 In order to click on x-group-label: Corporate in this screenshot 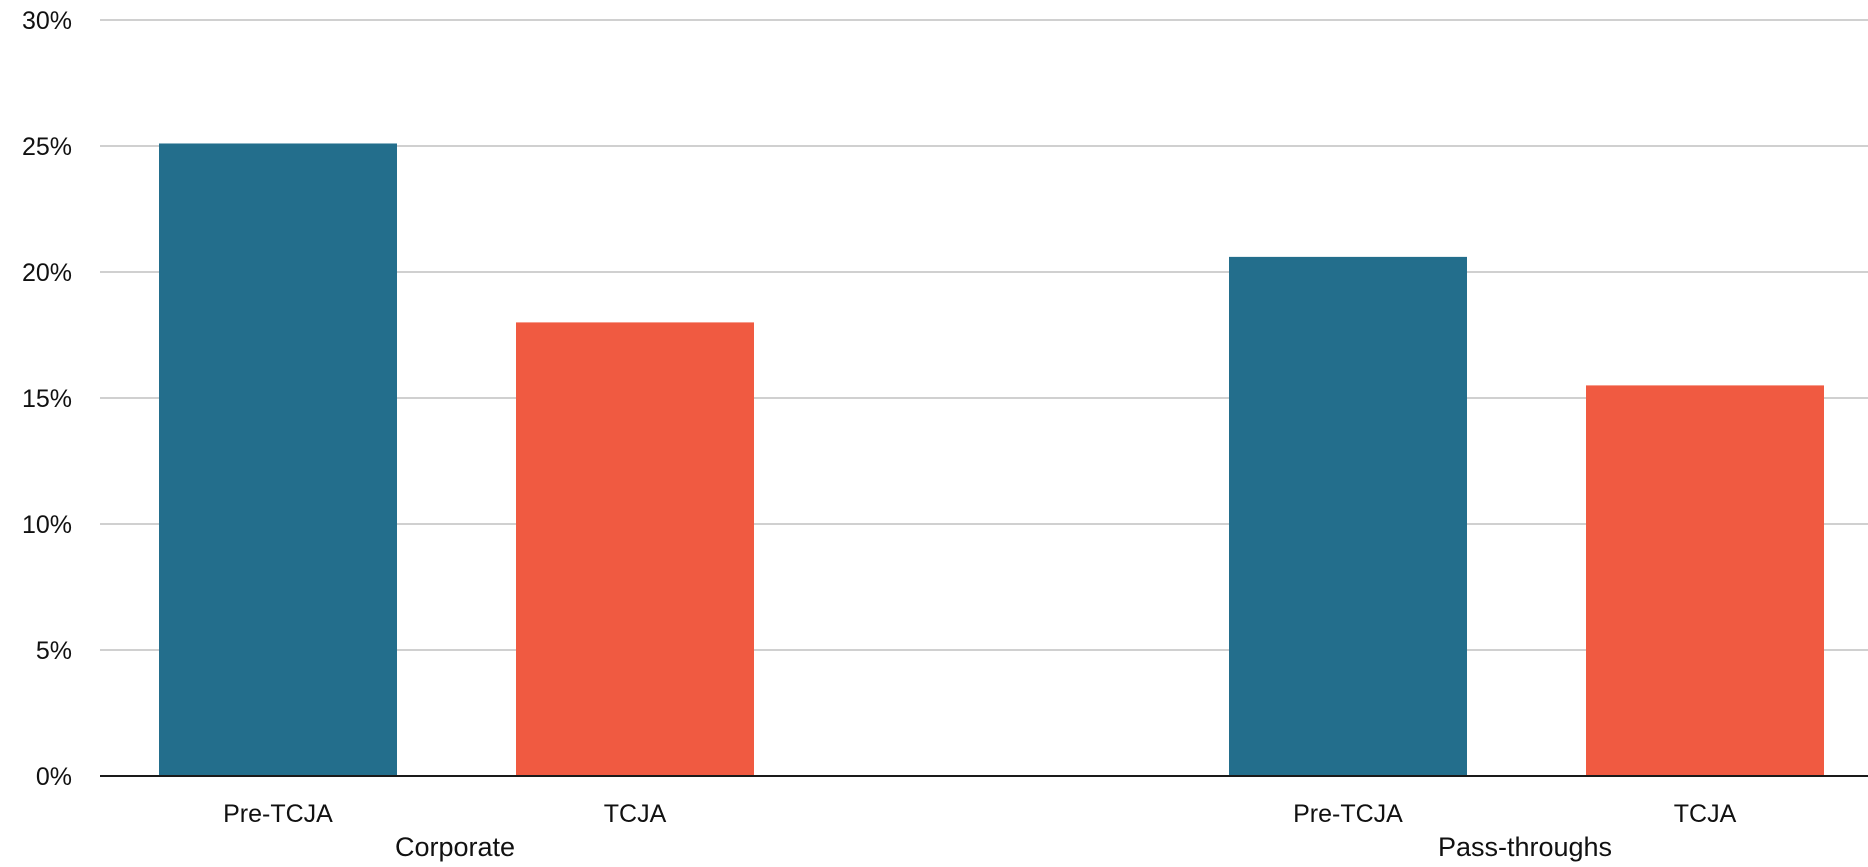, I will do `click(455, 847)`.